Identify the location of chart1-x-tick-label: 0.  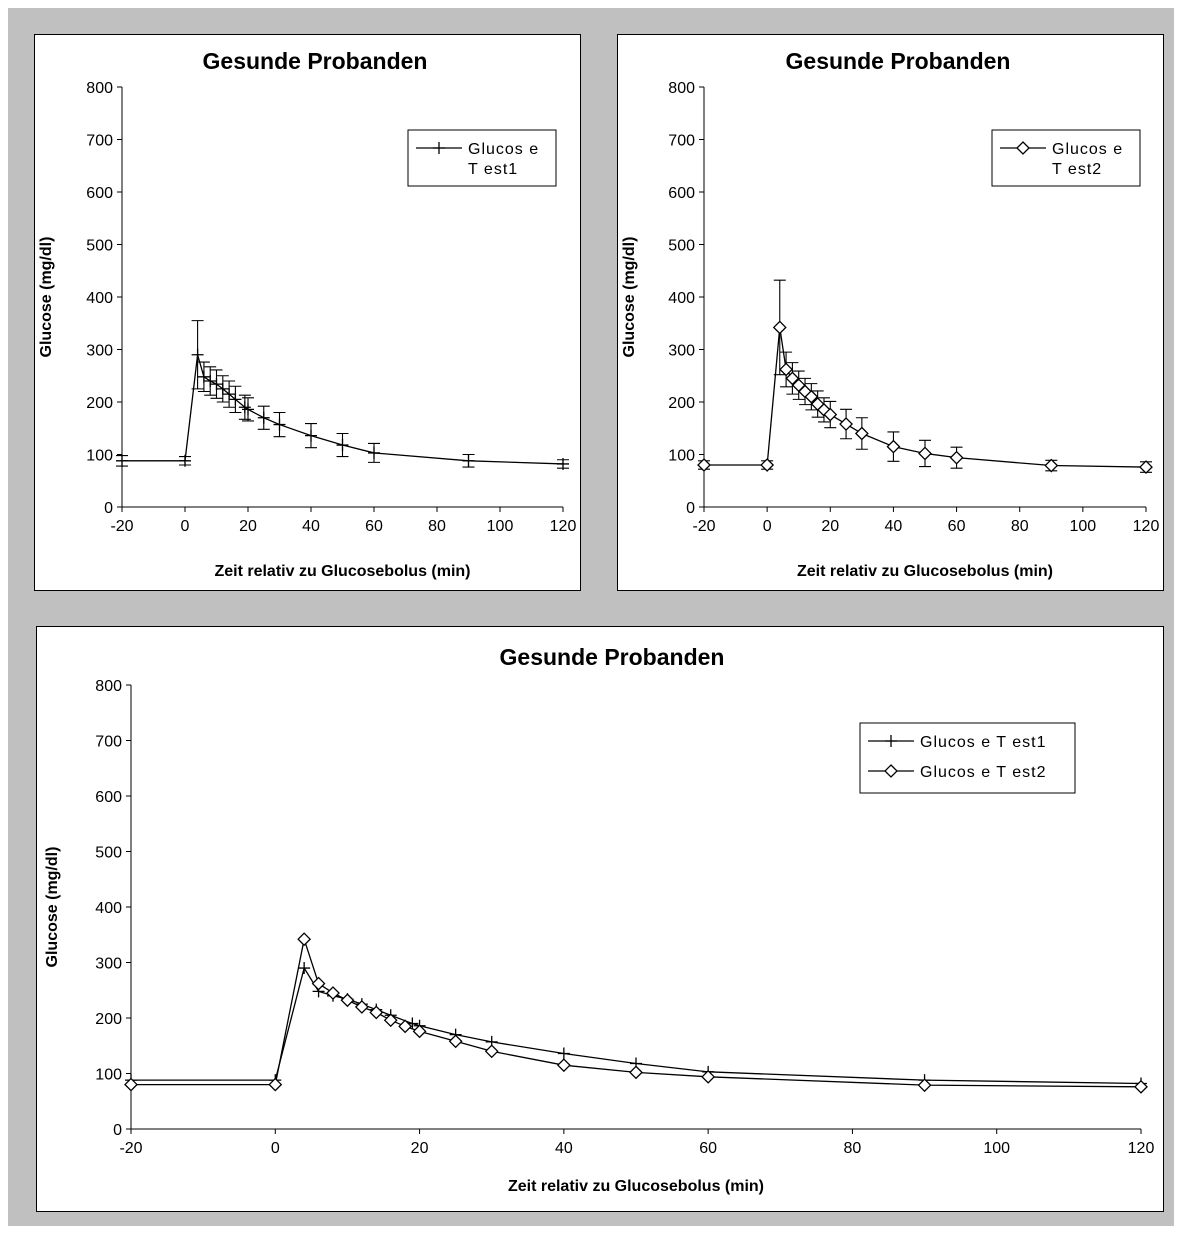
(185, 526).